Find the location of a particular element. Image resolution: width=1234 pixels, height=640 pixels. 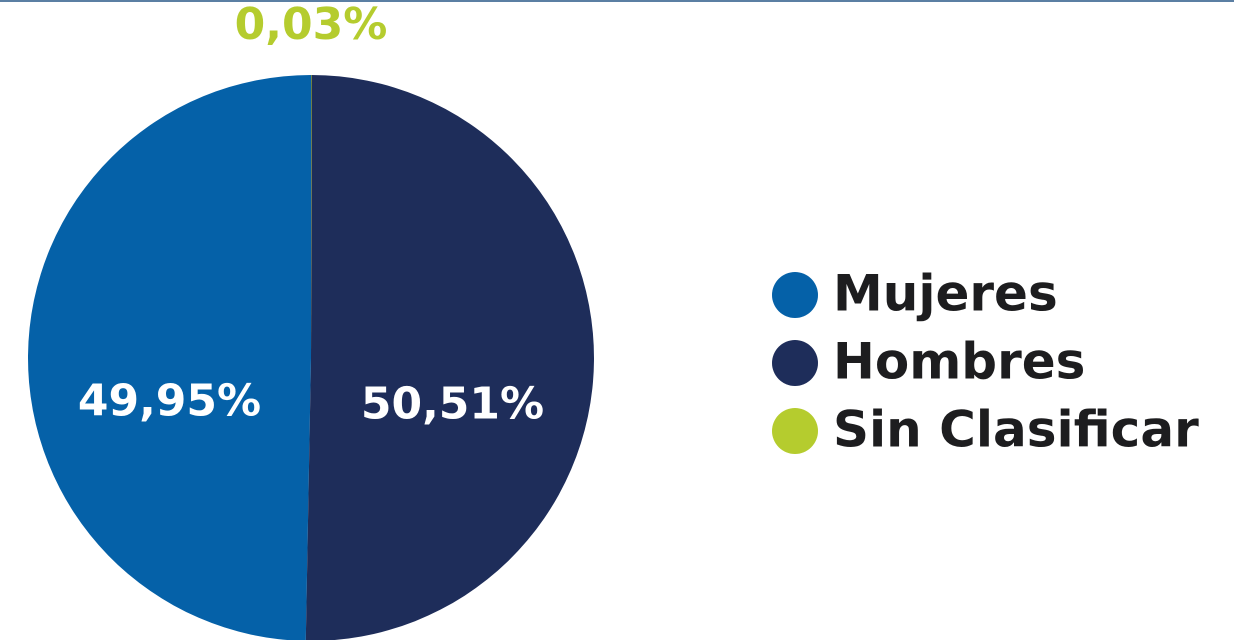

legend: Mujeres Hombres Sin Clasificar is located at coordinates (985, 362).